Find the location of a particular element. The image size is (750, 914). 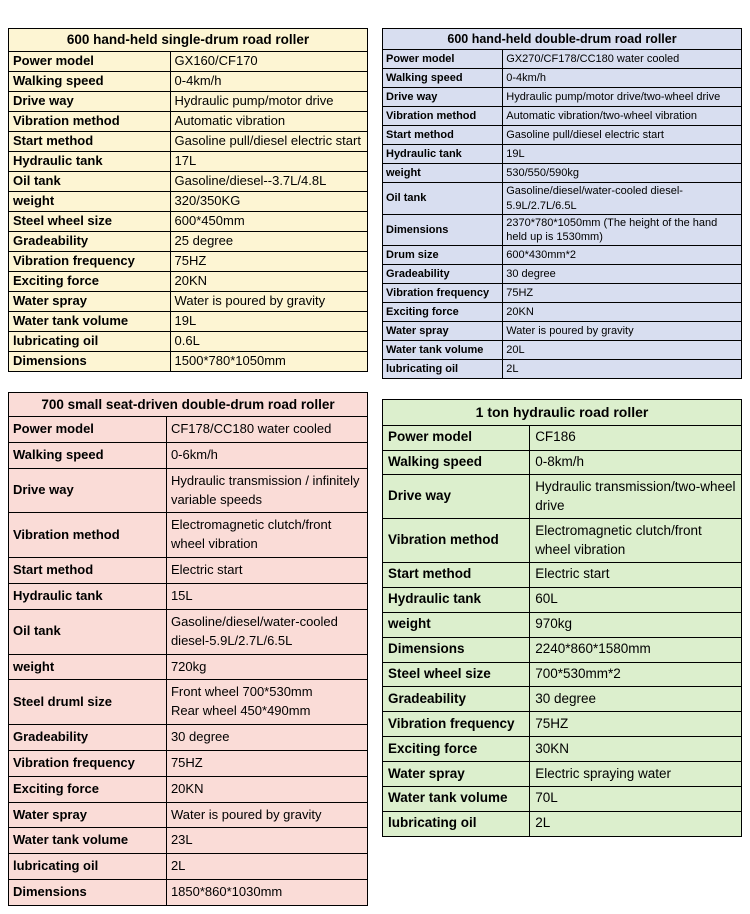

spec-label: Steel wheel size is located at coordinates (89, 221).